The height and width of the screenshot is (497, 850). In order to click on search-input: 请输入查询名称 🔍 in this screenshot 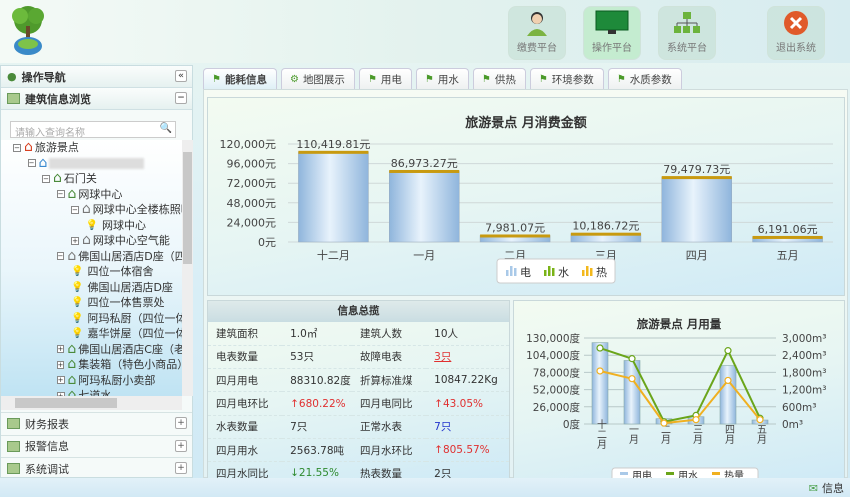, I will do `click(93, 130)`.